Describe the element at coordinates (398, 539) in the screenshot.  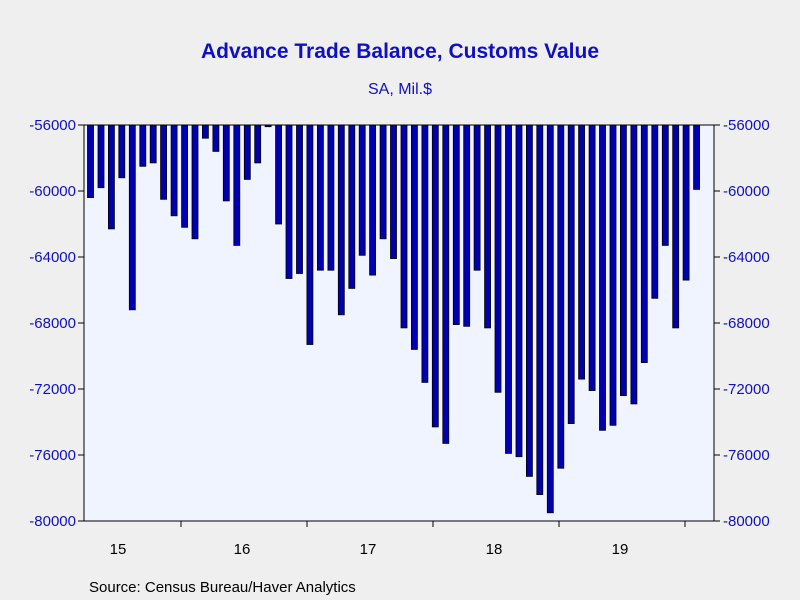
I see `x-axis: 15 16 17 18 19` at that location.